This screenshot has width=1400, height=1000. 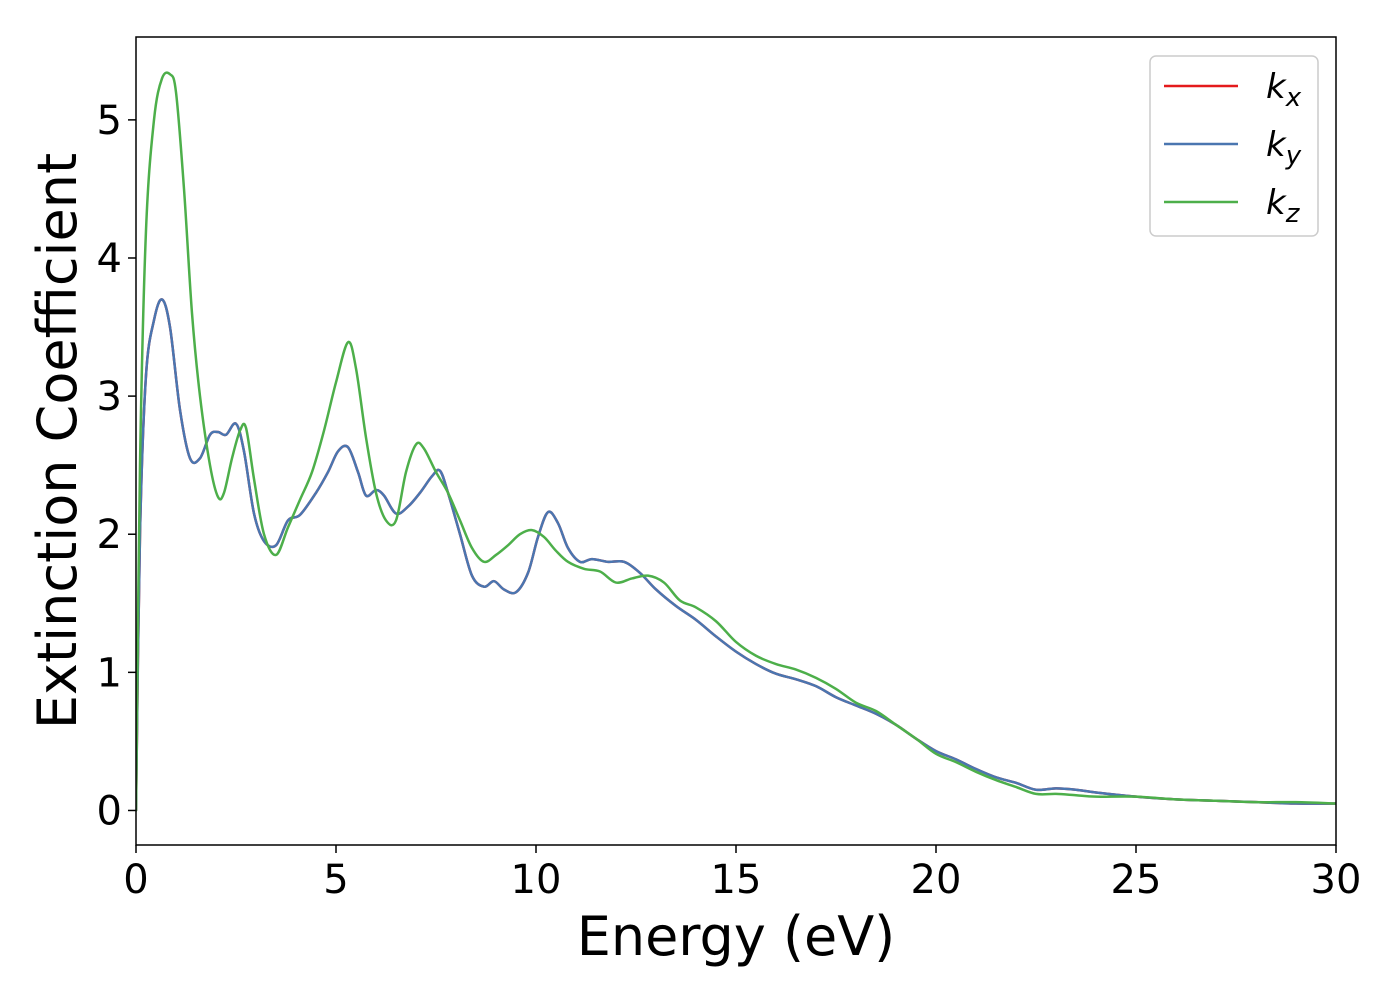 I want to click on legend-frame, so click(x=1234, y=146).